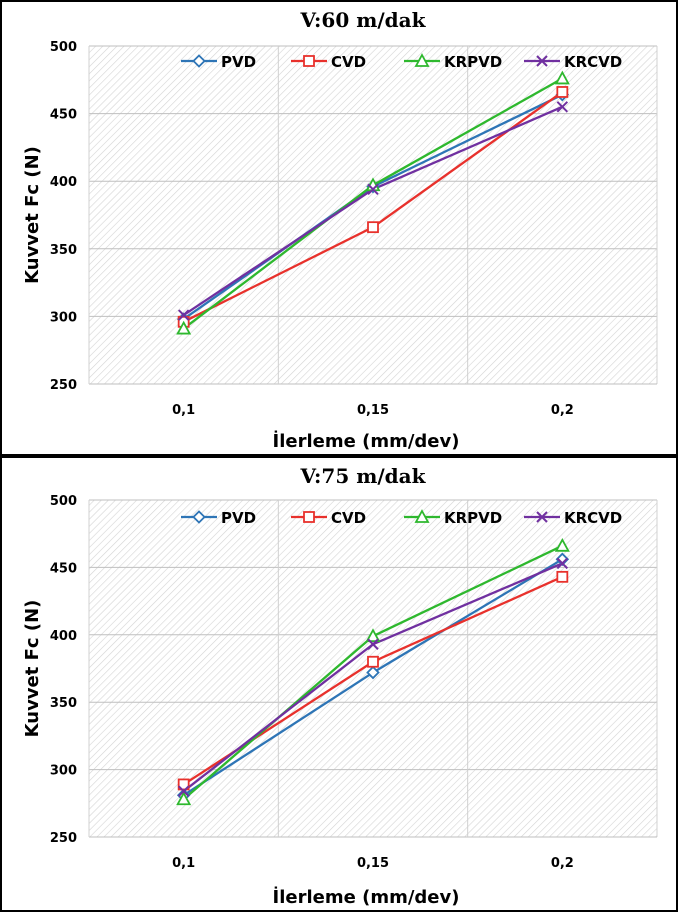 This screenshot has width=678, height=912. What do you see at coordinates (363, 20) in the screenshot?
I see `chart-title: V:60 m/dak` at bounding box center [363, 20].